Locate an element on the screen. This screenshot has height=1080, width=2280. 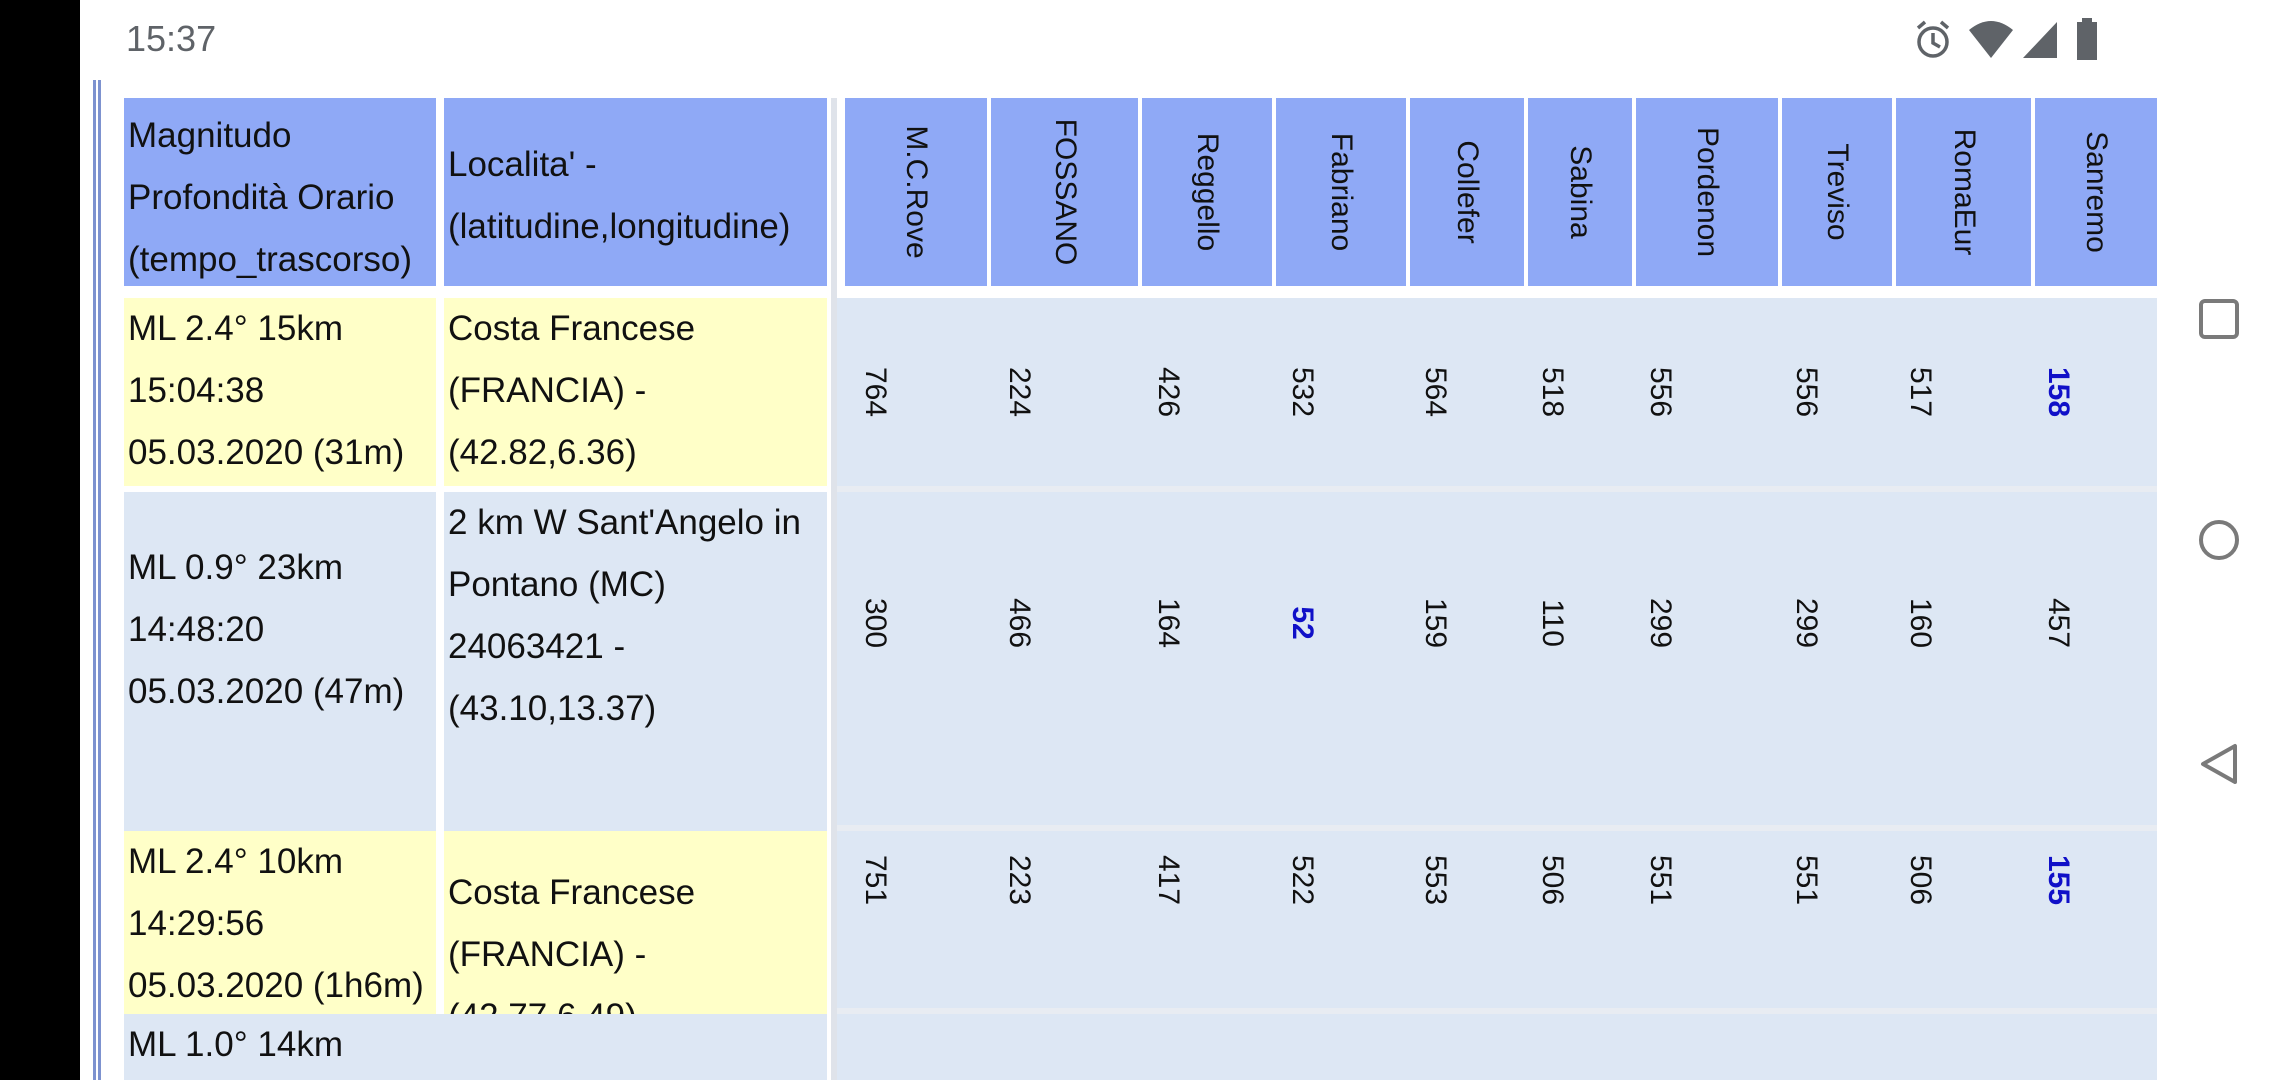
row-2-dist-sanremo: 457 is located at coordinates (2058, 623).